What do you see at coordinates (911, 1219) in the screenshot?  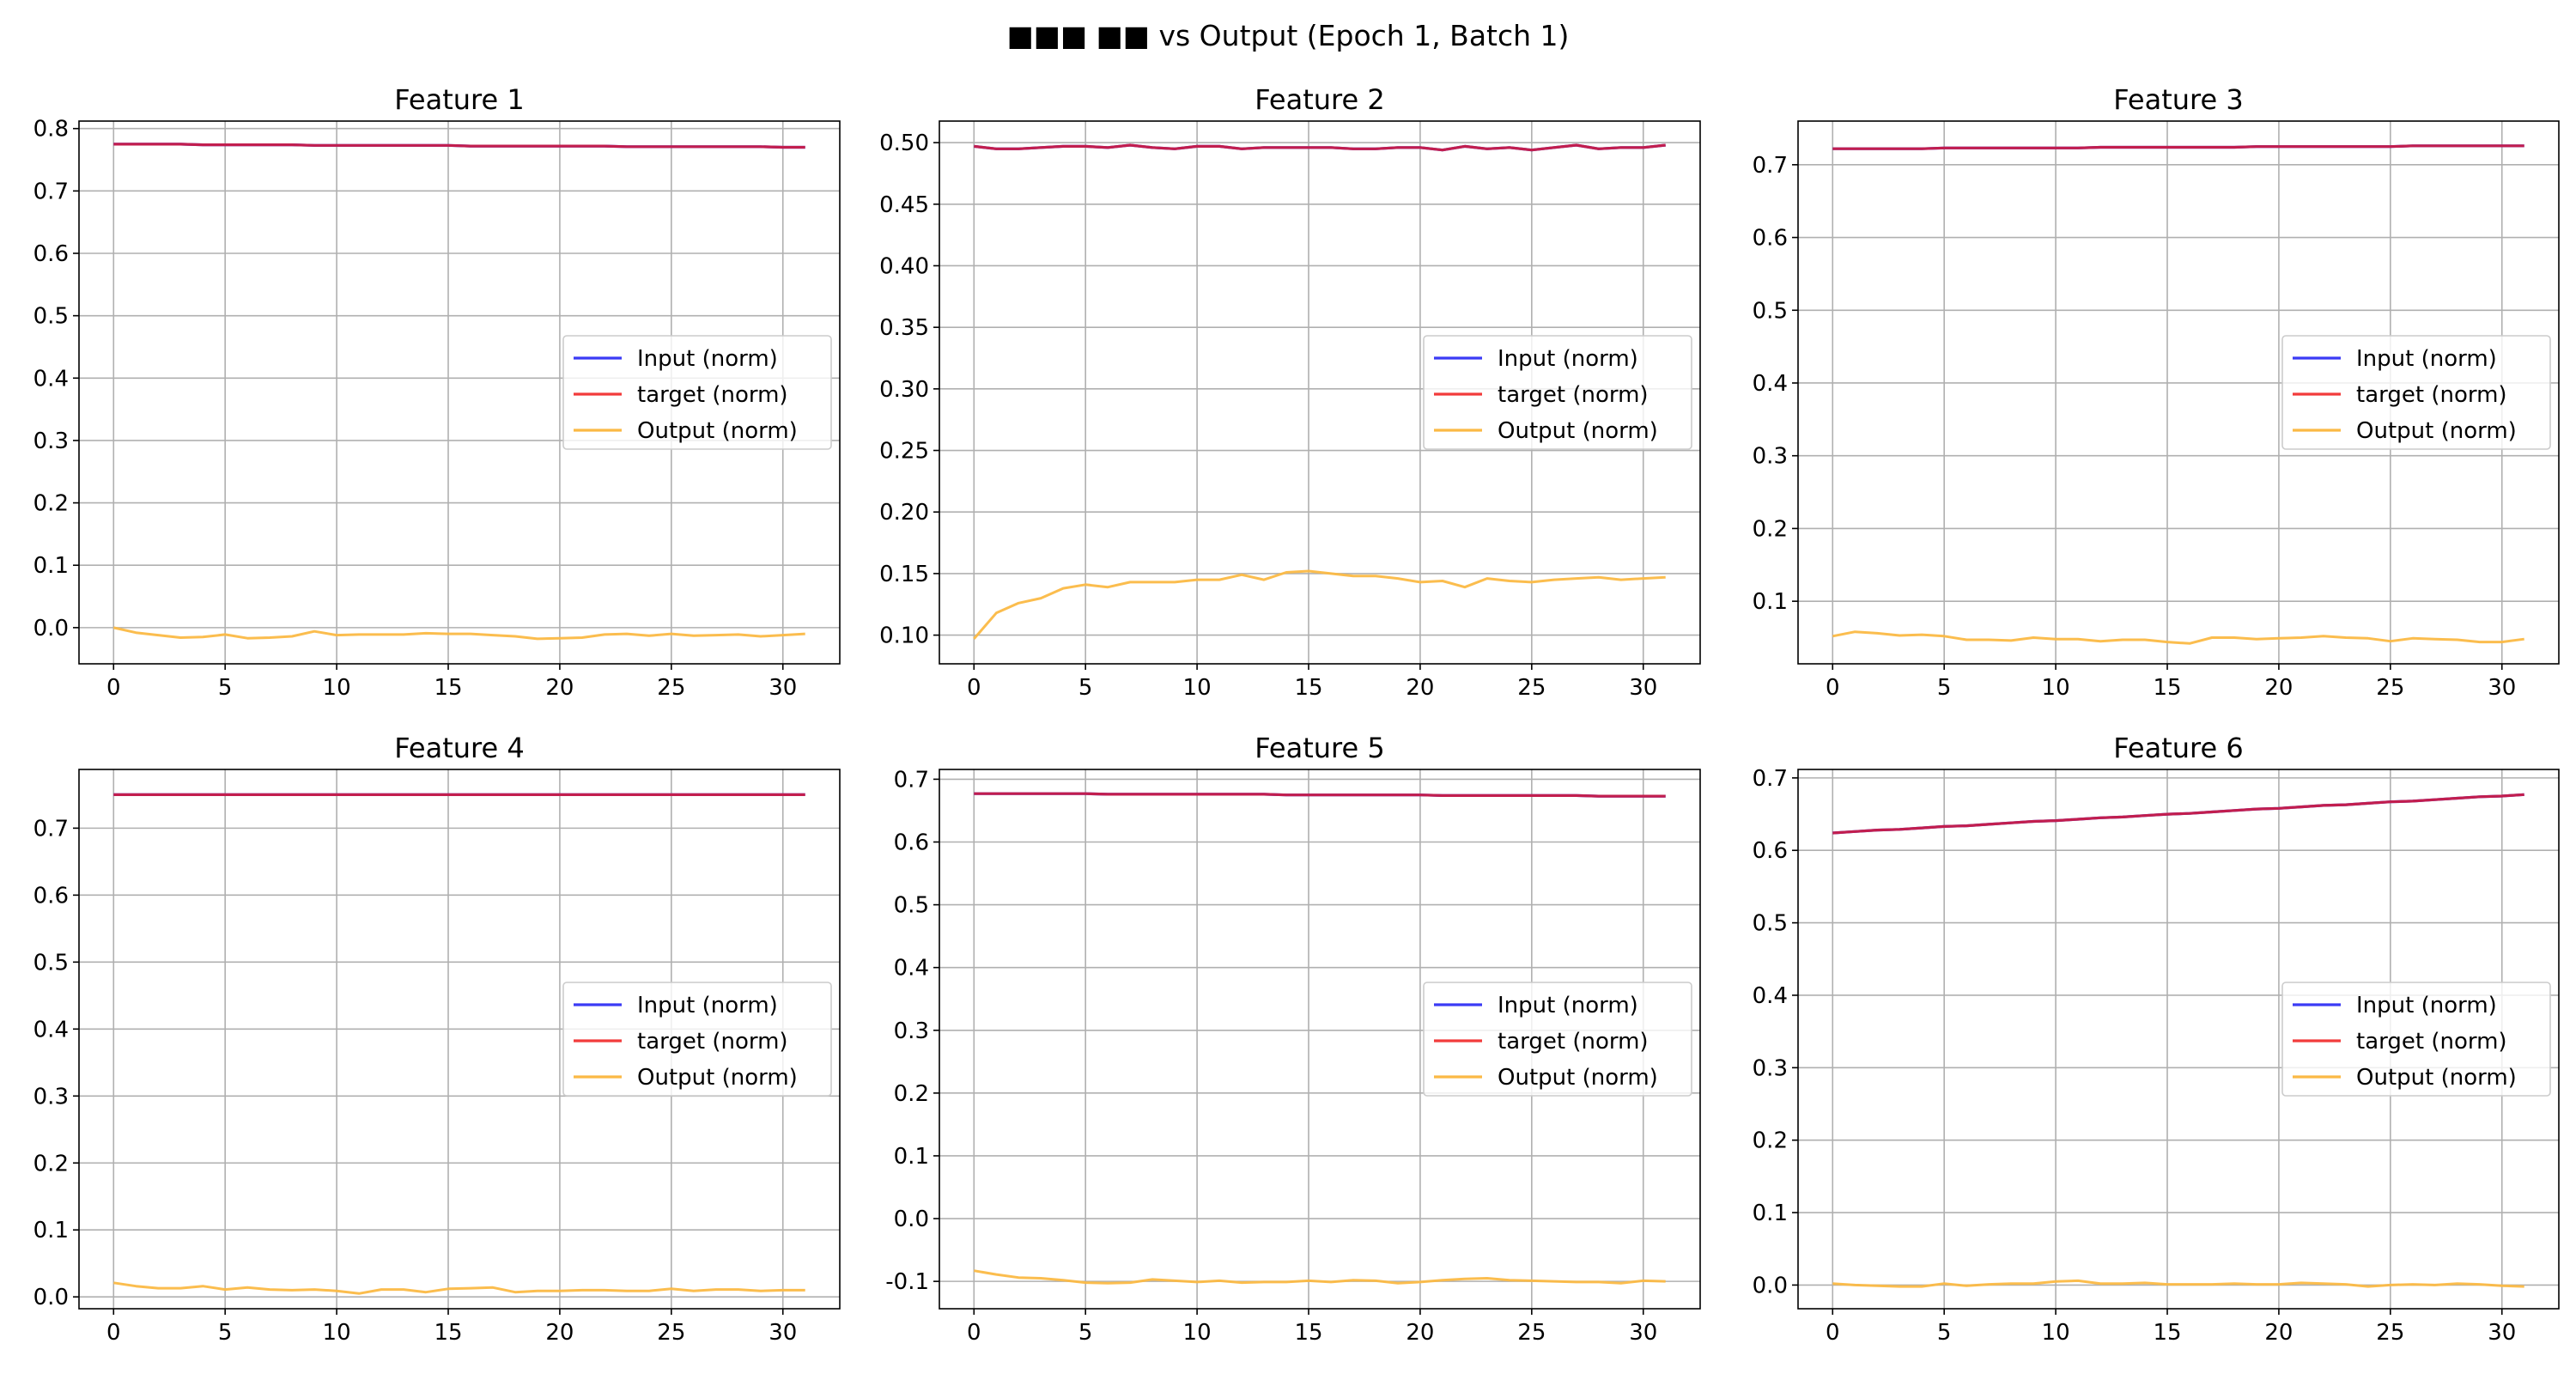 I see `y-tick-label: 0.0` at bounding box center [911, 1219].